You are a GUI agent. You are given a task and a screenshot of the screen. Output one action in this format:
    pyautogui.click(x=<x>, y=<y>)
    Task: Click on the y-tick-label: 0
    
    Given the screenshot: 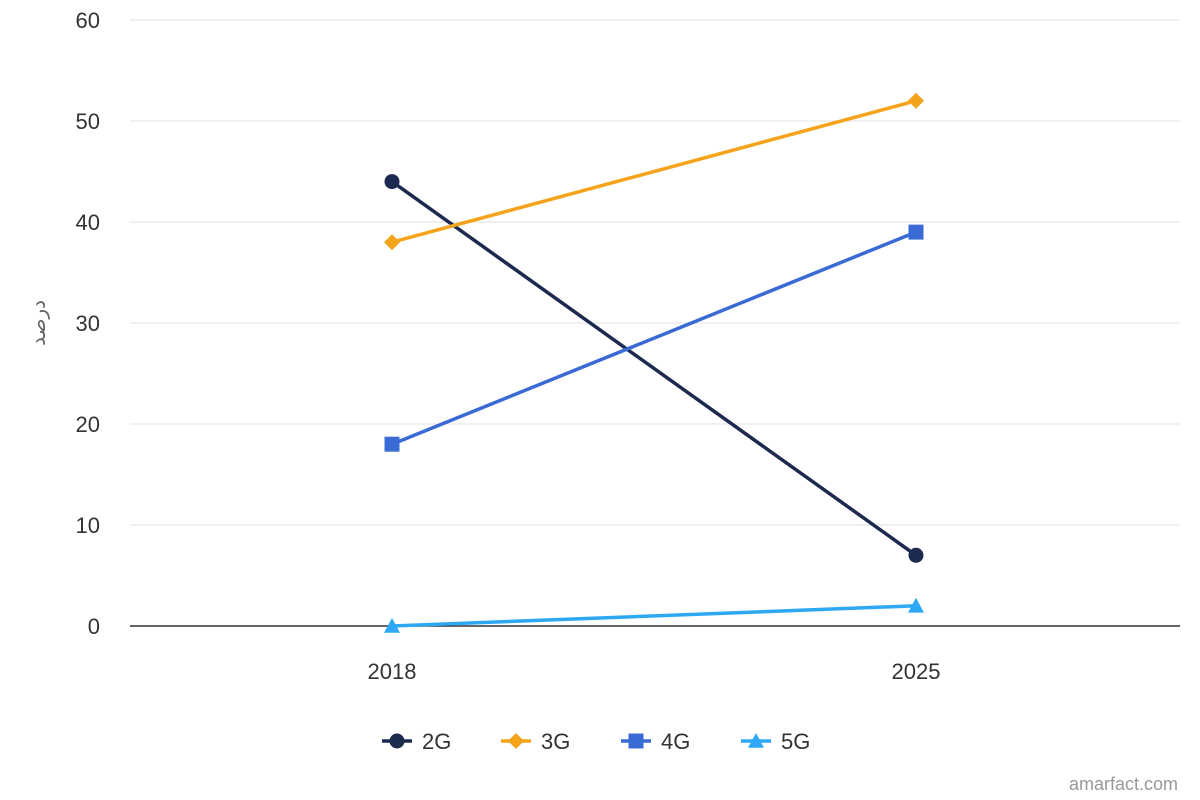 What is the action you would take?
    pyautogui.click(x=94, y=626)
    